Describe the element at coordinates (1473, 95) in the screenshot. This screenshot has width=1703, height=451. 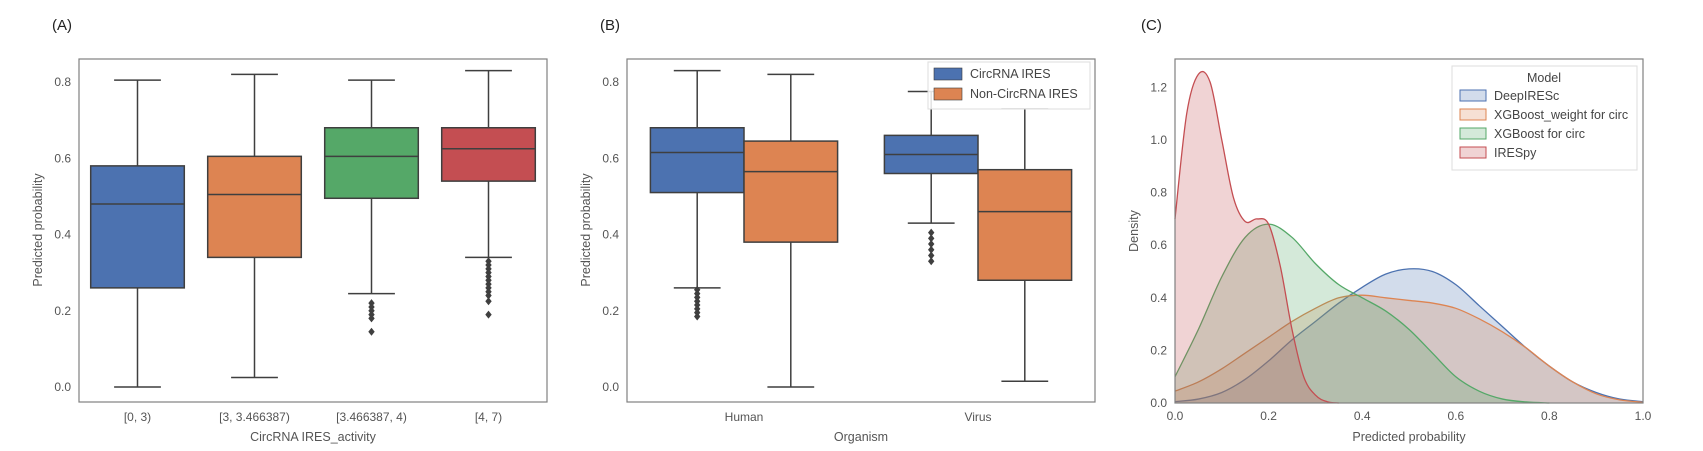
I see `legend-swatch-deepiresc` at that location.